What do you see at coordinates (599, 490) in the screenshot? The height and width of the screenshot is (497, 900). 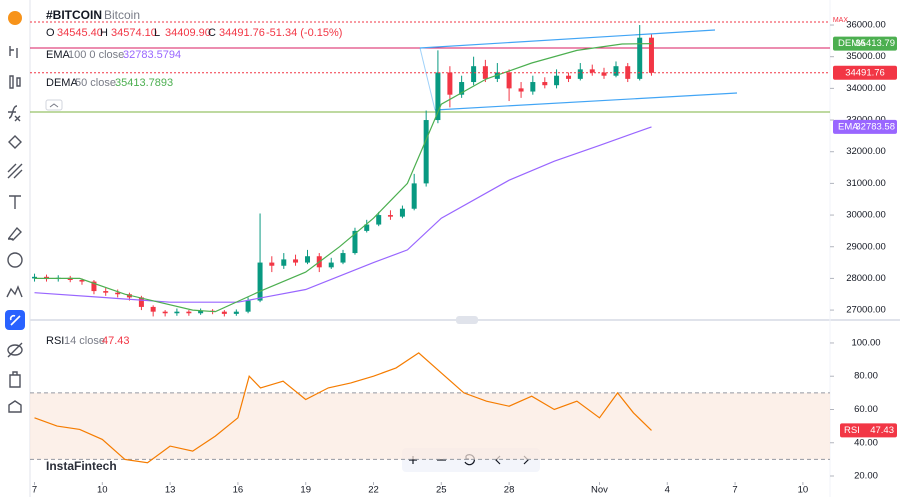 I see `x-tick-label: Nov` at bounding box center [599, 490].